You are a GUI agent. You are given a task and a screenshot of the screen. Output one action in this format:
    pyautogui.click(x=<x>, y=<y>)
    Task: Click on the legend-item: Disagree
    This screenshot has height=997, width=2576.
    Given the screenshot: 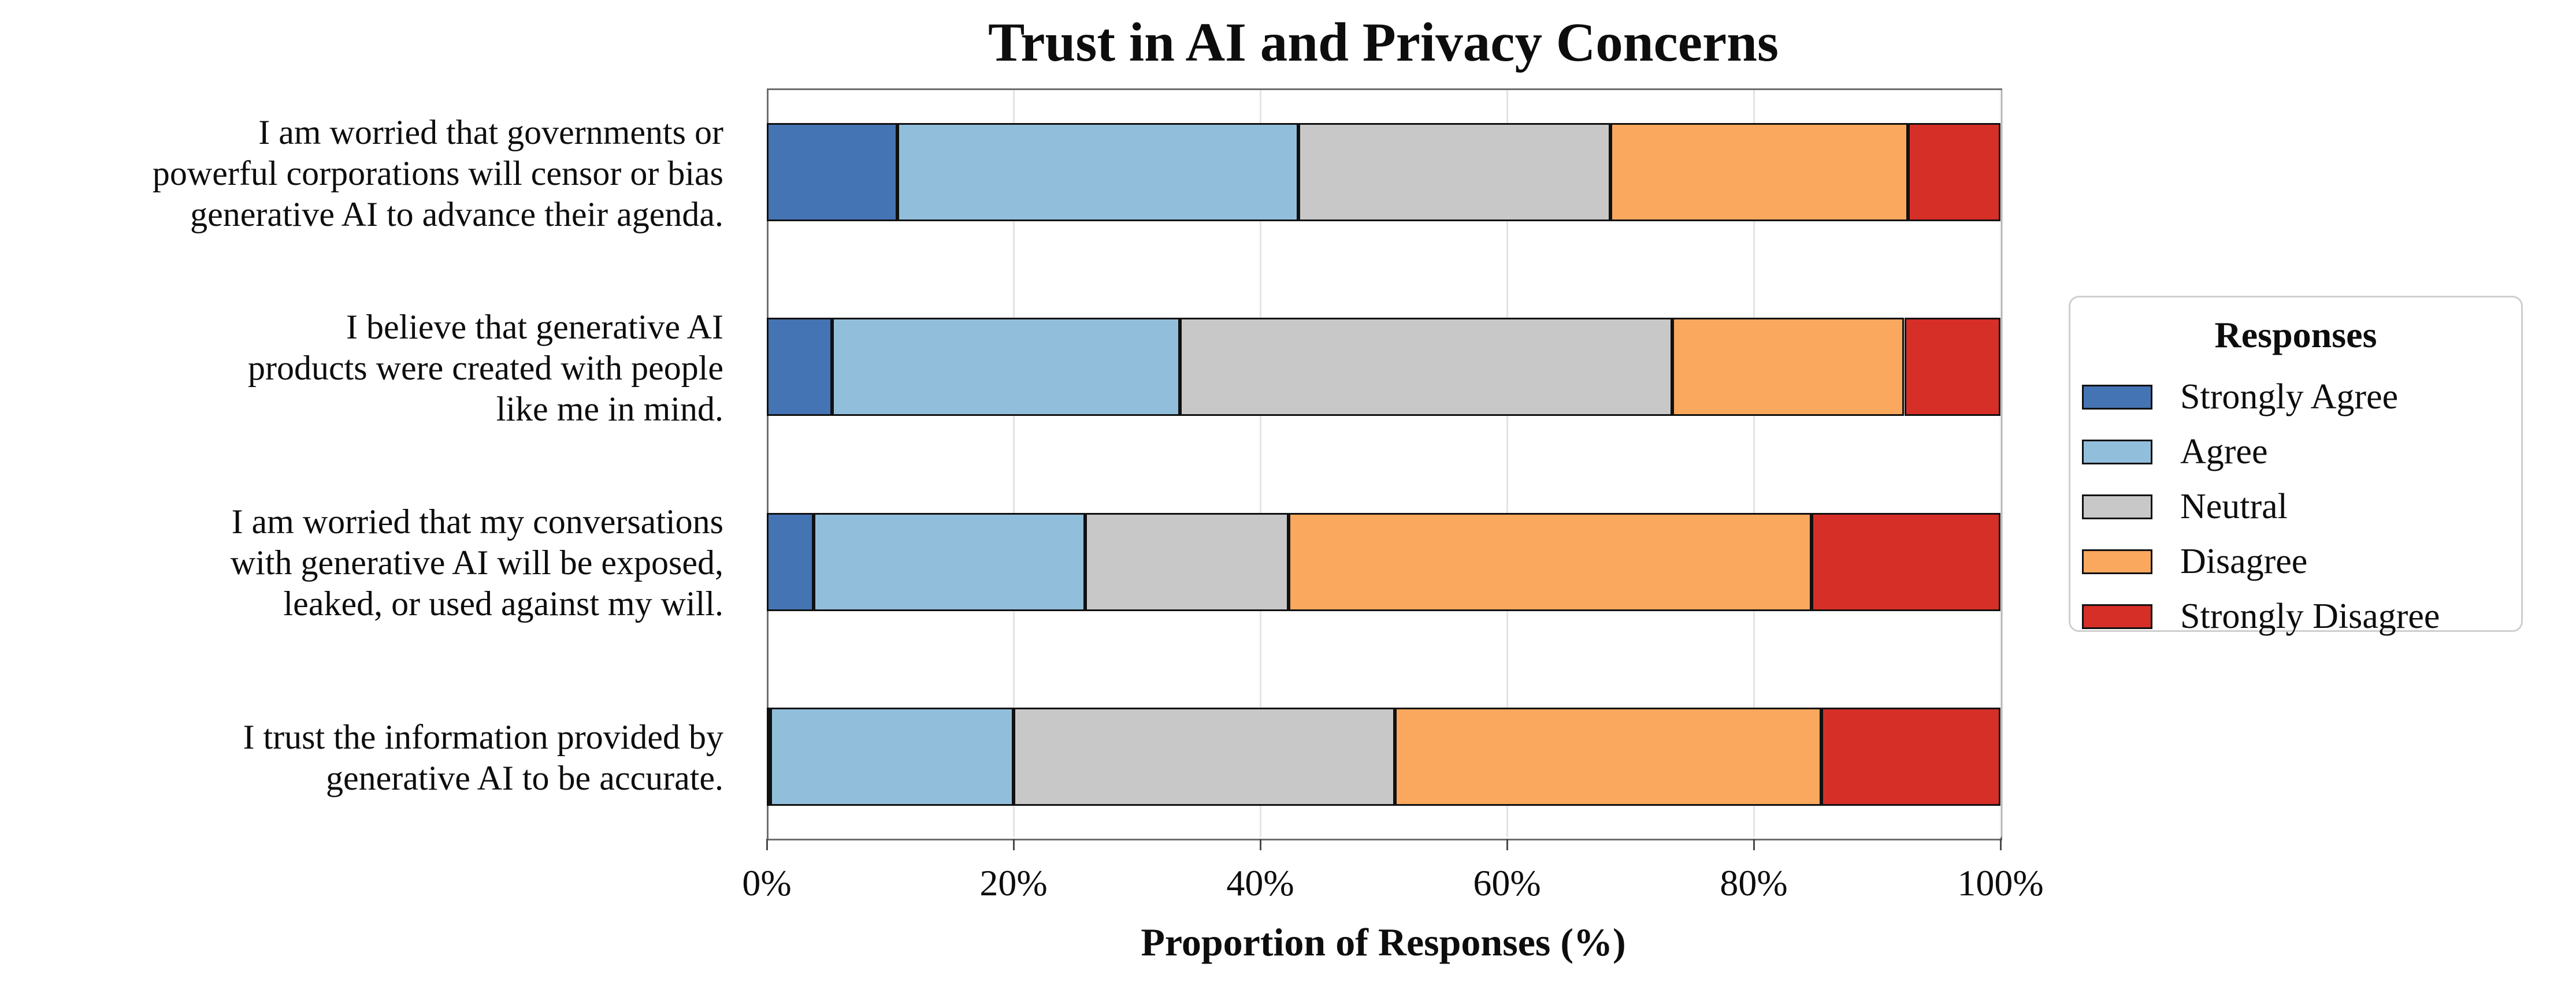 What is the action you would take?
    pyautogui.click(x=2295, y=562)
    